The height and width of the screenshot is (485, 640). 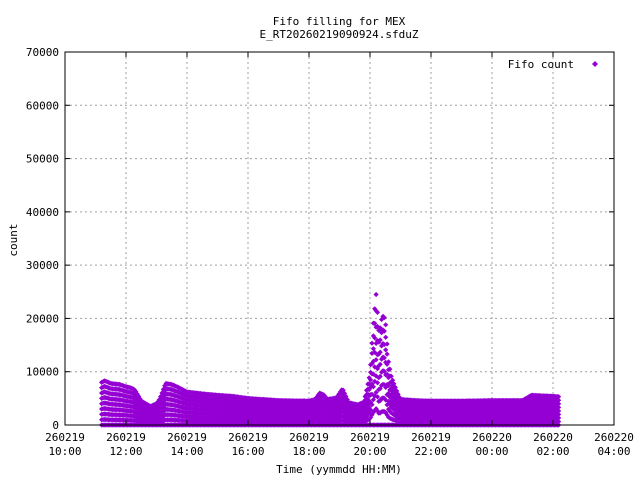 What do you see at coordinates (55, 425) in the screenshot?
I see `y-tick-label: 0` at bounding box center [55, 425].